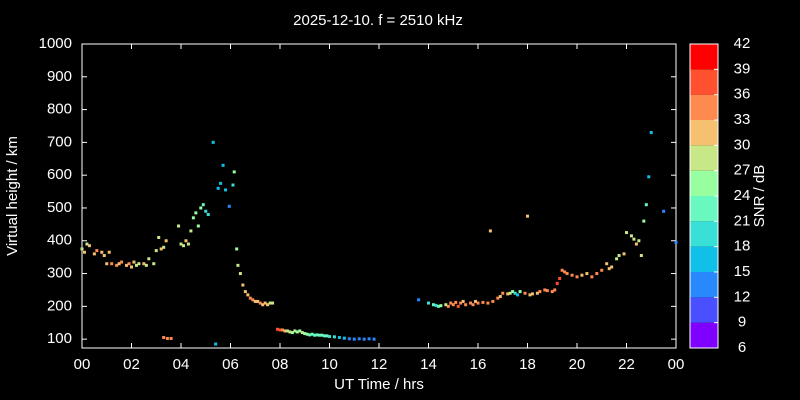 The width and height of the screenshot is (800, 400). I want to click on y-tick-label: 500, so click(59, 207).